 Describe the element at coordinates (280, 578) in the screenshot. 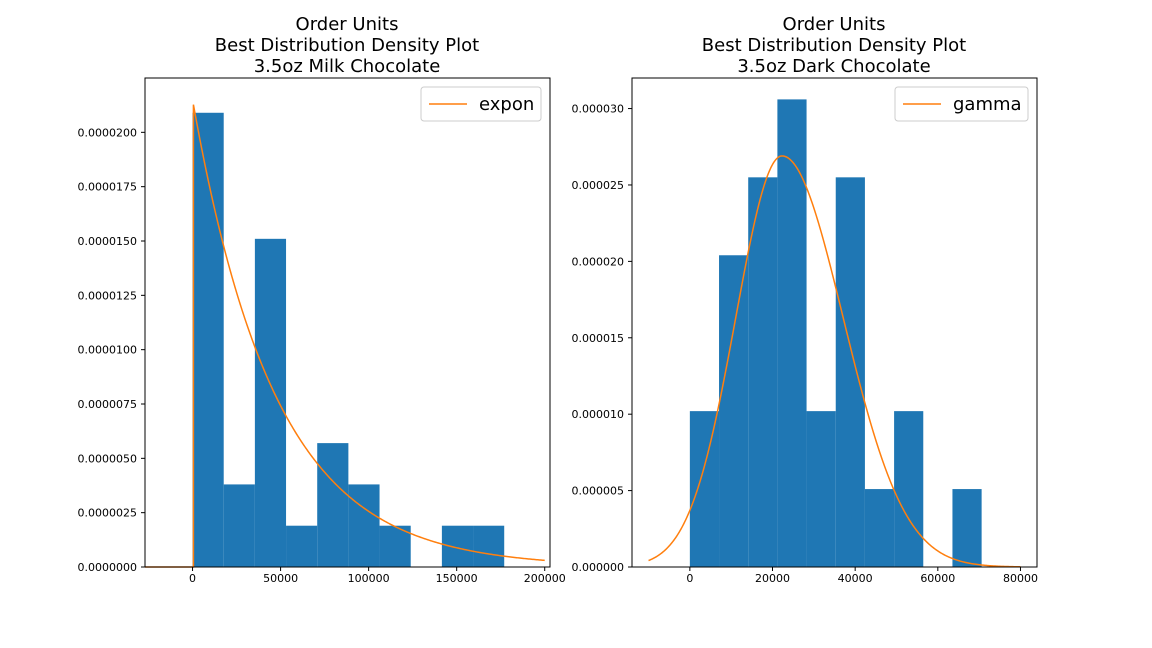

I see `x-tick-label: 50000` at that location.